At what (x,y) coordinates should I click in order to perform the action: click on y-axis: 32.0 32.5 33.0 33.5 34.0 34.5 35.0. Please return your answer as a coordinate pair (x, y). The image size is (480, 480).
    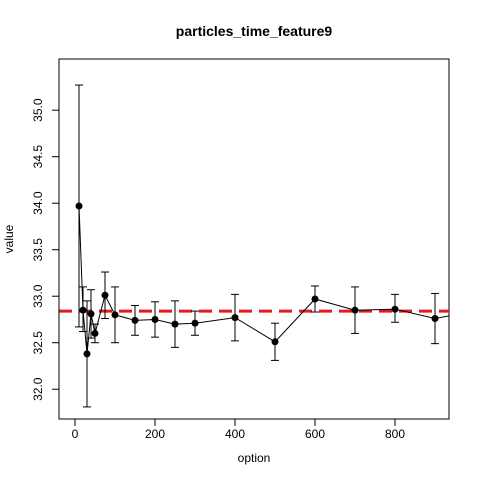
    Looking at the image, I should click on (45, 249).